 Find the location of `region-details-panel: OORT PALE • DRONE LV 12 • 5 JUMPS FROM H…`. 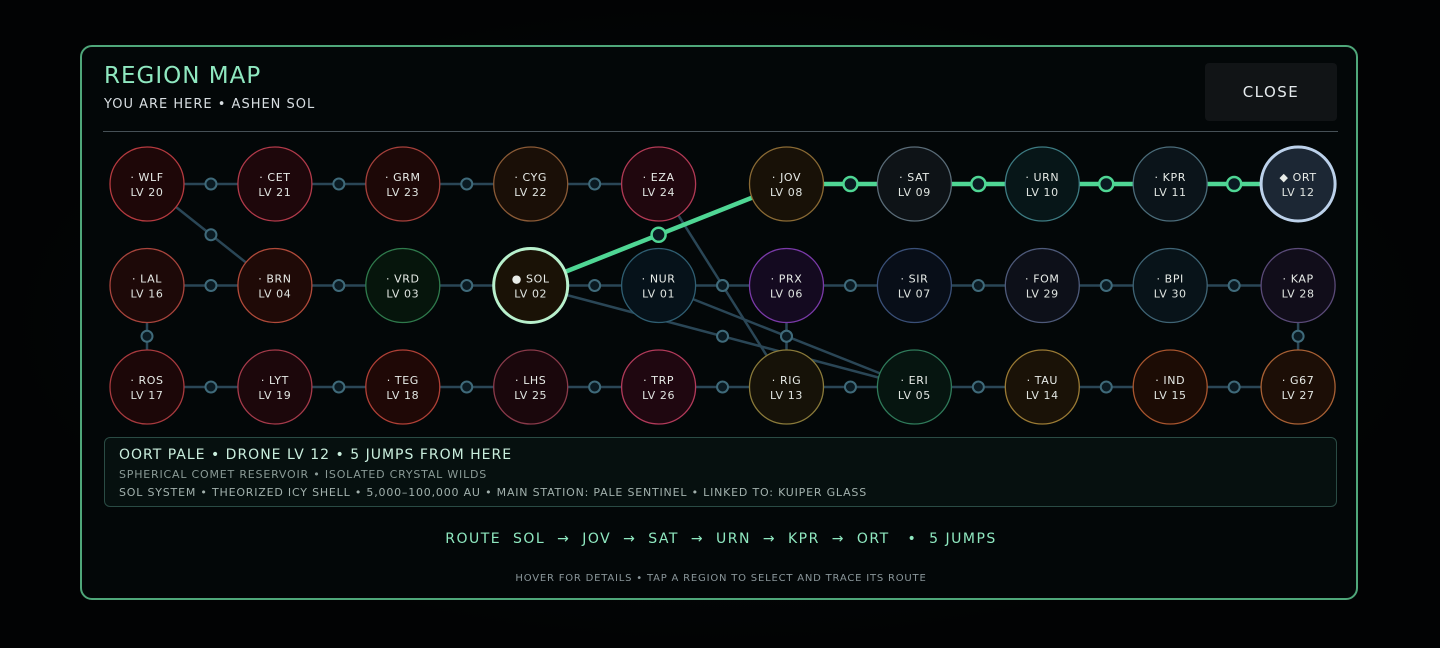

region-details-panel: OORT PALE • DRONE LV 12 • 5 JUMPS FROM H… is located at coordinates (720, 472).